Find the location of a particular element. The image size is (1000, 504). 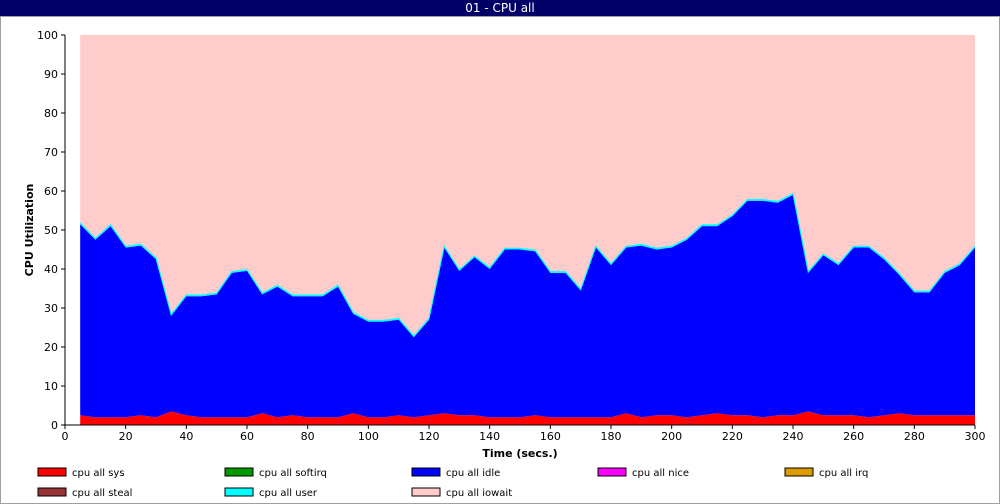

x-tick-label: 20 is located at coordinates (126, 436).